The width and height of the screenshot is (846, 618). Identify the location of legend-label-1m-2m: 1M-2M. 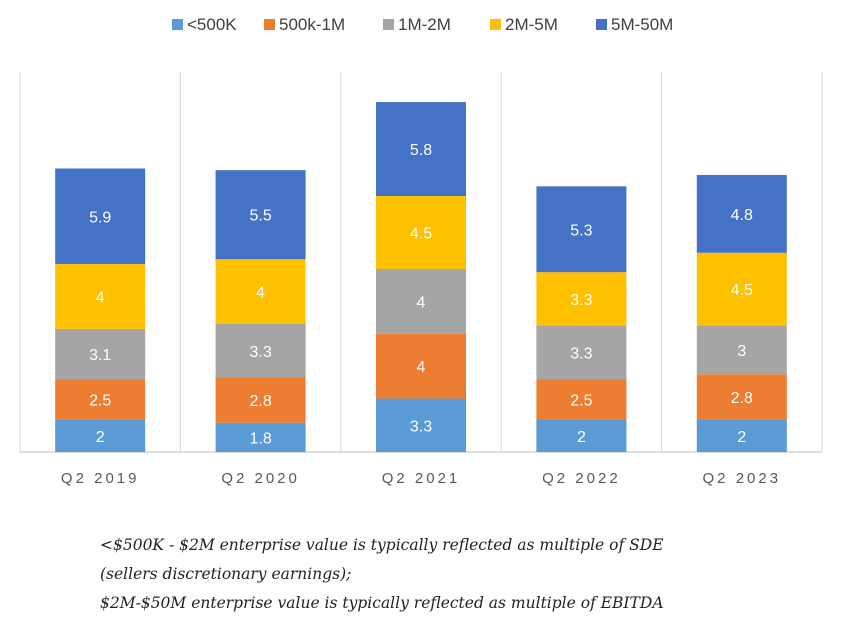
(424, 24).